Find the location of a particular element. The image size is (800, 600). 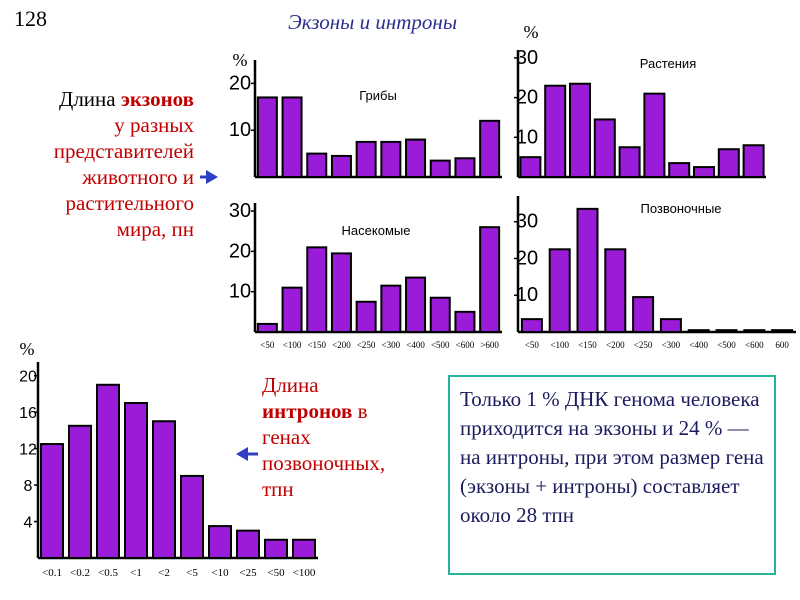

arrow-left-icon is located at coordinates (247, 454).